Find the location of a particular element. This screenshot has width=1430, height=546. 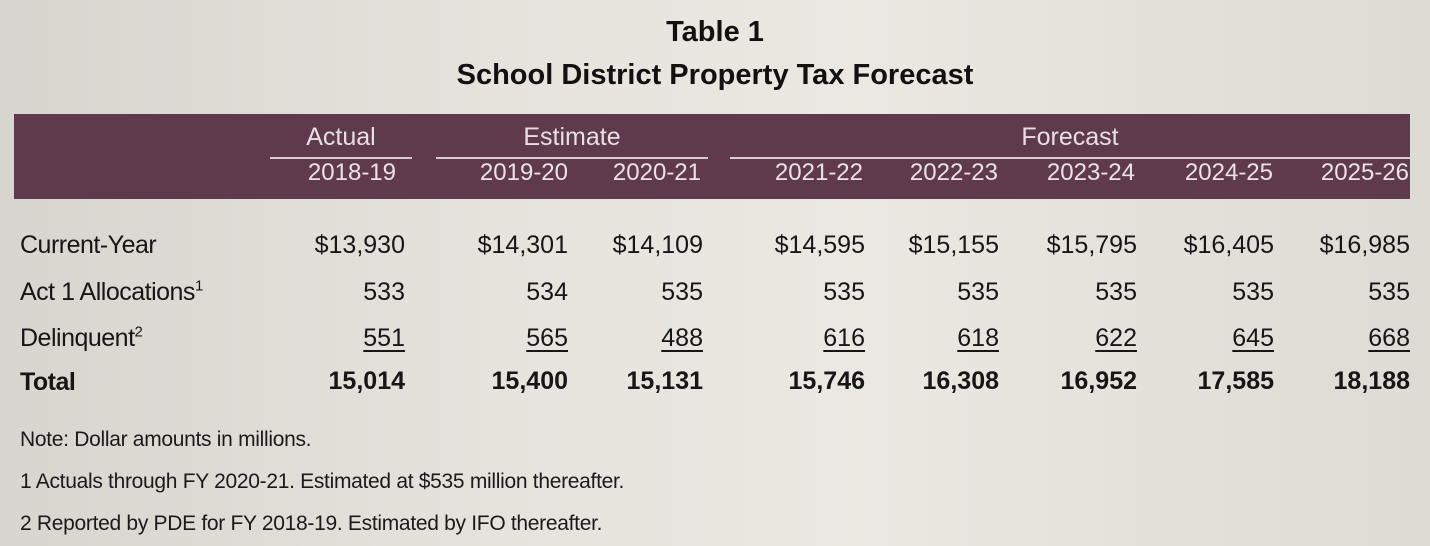

group-forecast-label: Forecast is located at coordinates (1070, 137).